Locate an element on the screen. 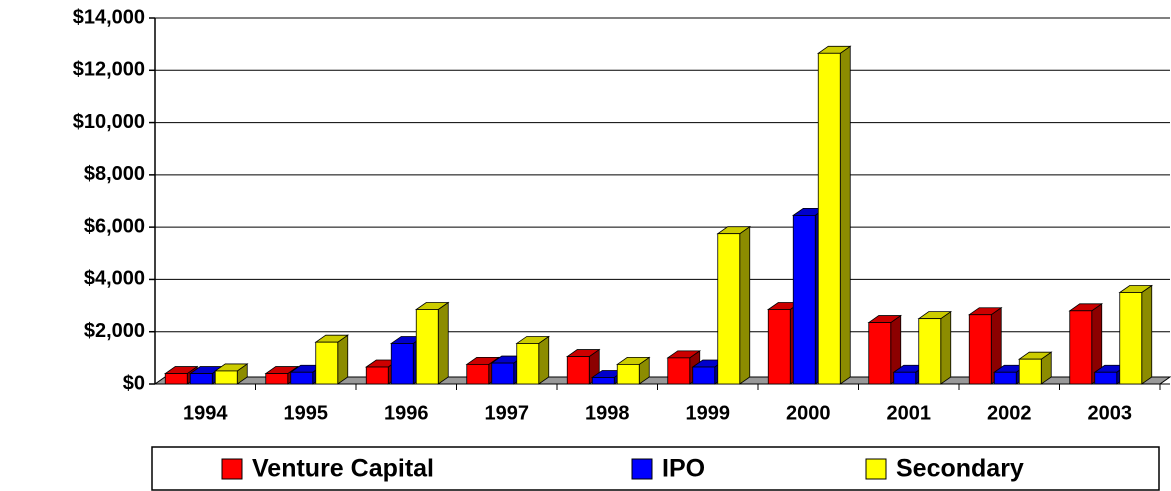 Image resolution: width=1171 pixels, height=491 pixels. x-tick-label: 2000 is located at coordinates (808, 413).